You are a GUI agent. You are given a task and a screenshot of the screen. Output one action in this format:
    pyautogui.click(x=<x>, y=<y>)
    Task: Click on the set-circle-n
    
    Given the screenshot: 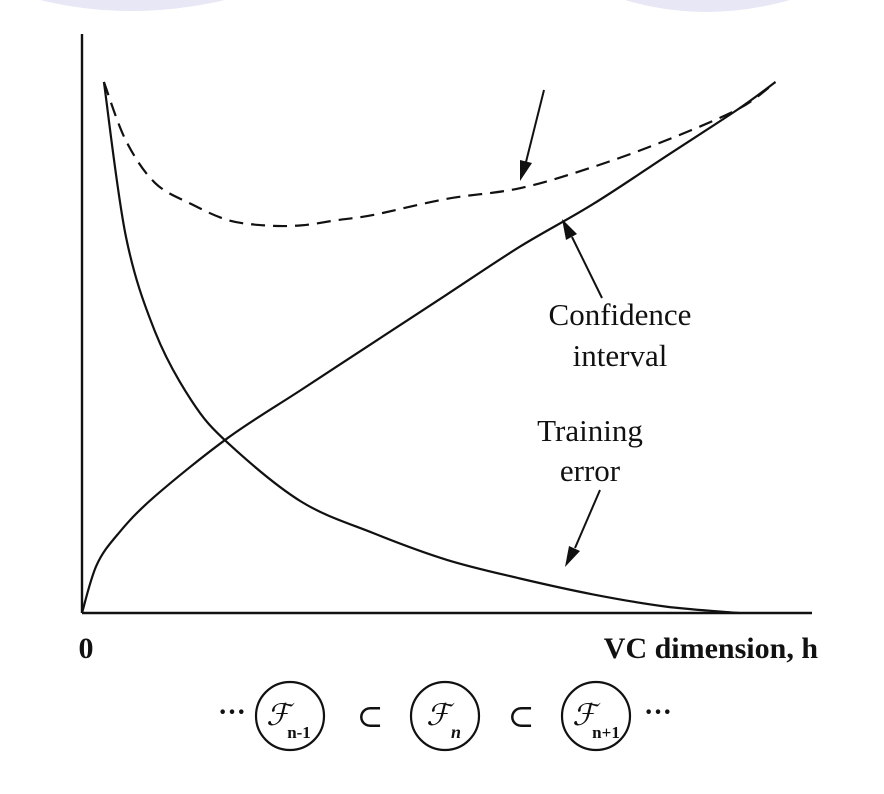 What is the action you would take?
    pyautogui.click(x=445, y=716)
    